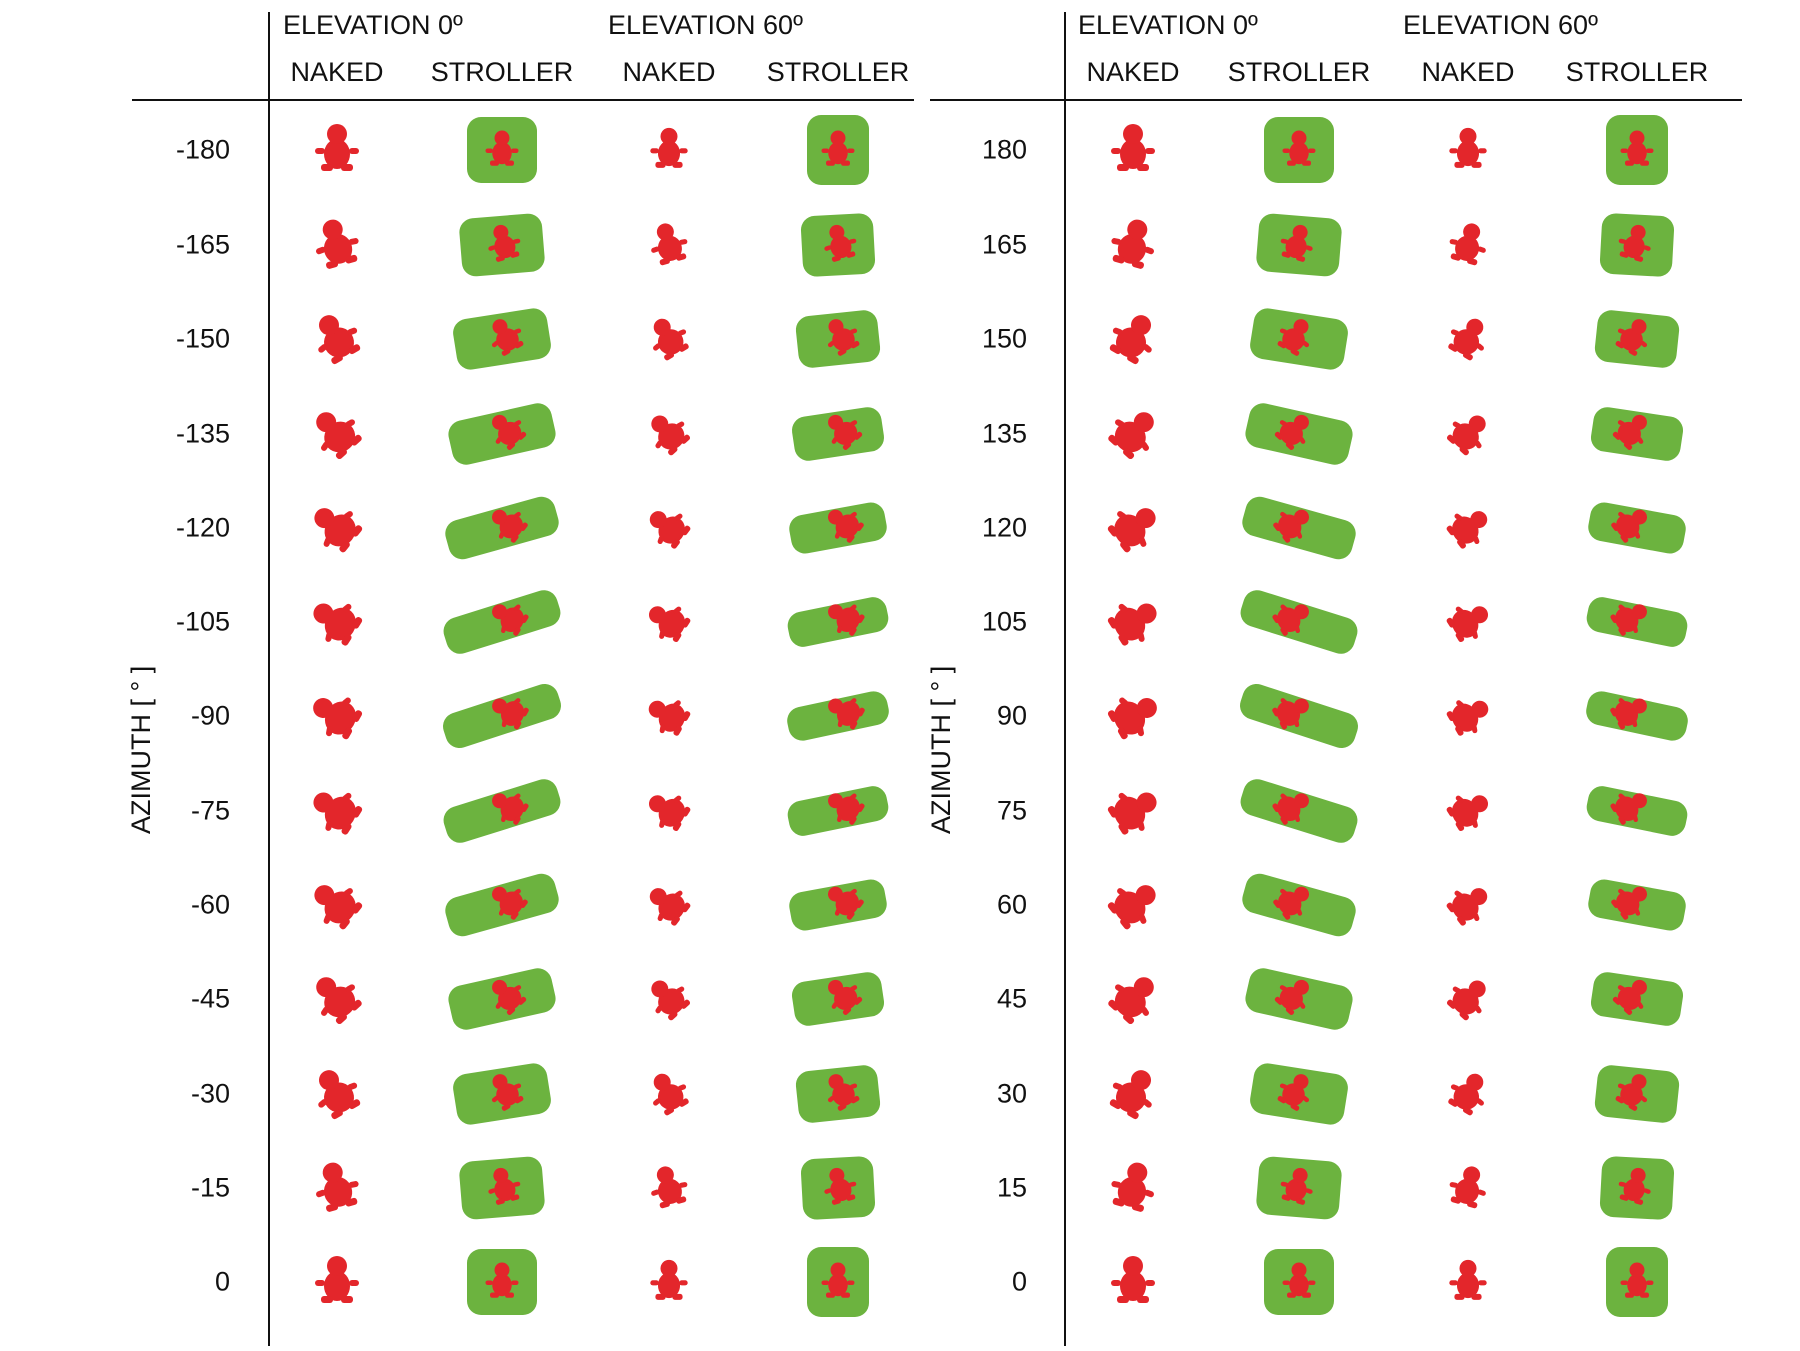  I want to click on azimuth-label: -30, so click(210, 1093).